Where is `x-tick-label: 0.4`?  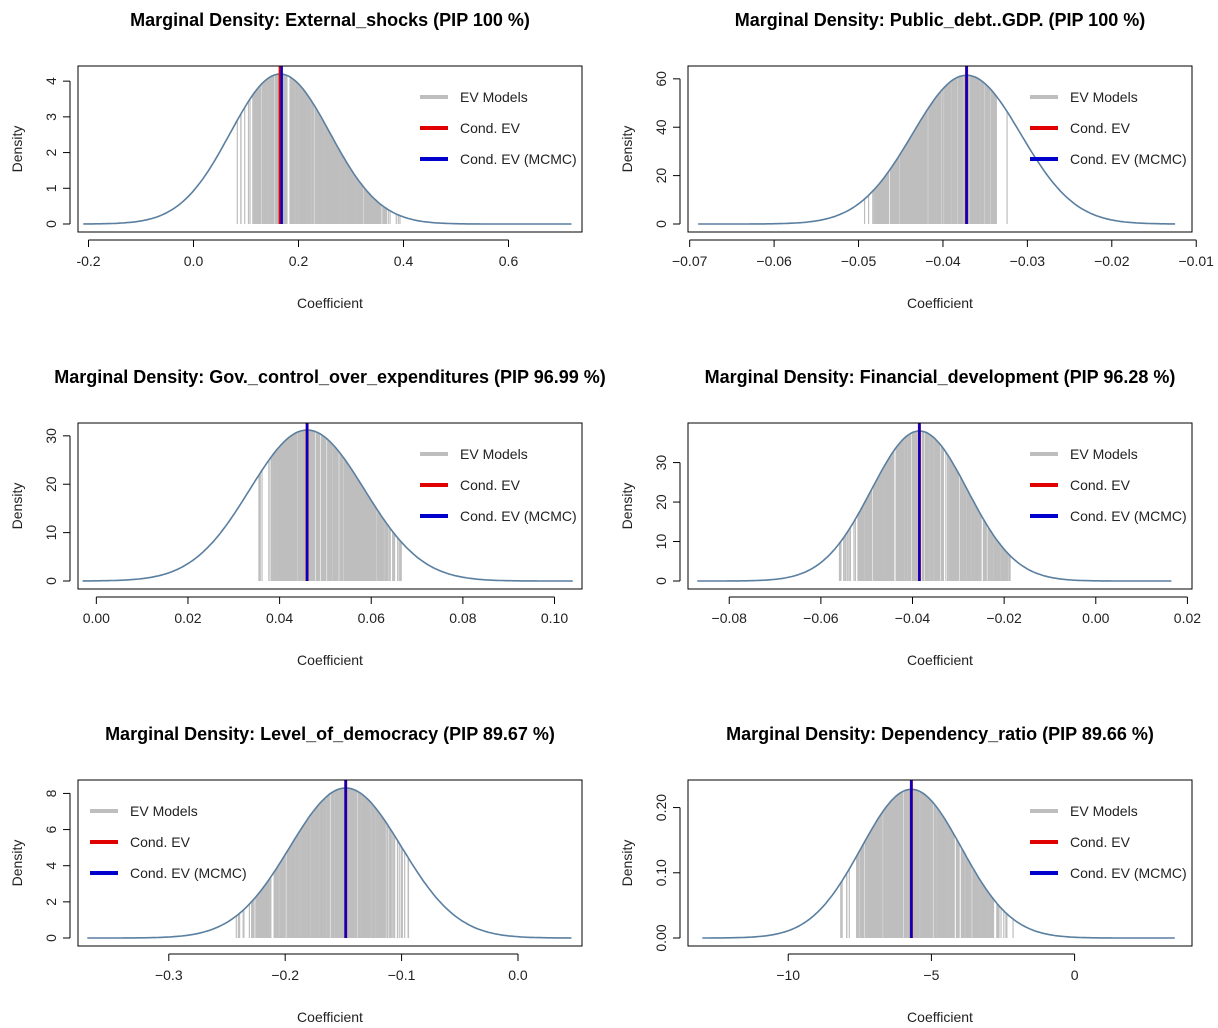
x-tick-label: 0.4 is located at coordinates (404, 261).